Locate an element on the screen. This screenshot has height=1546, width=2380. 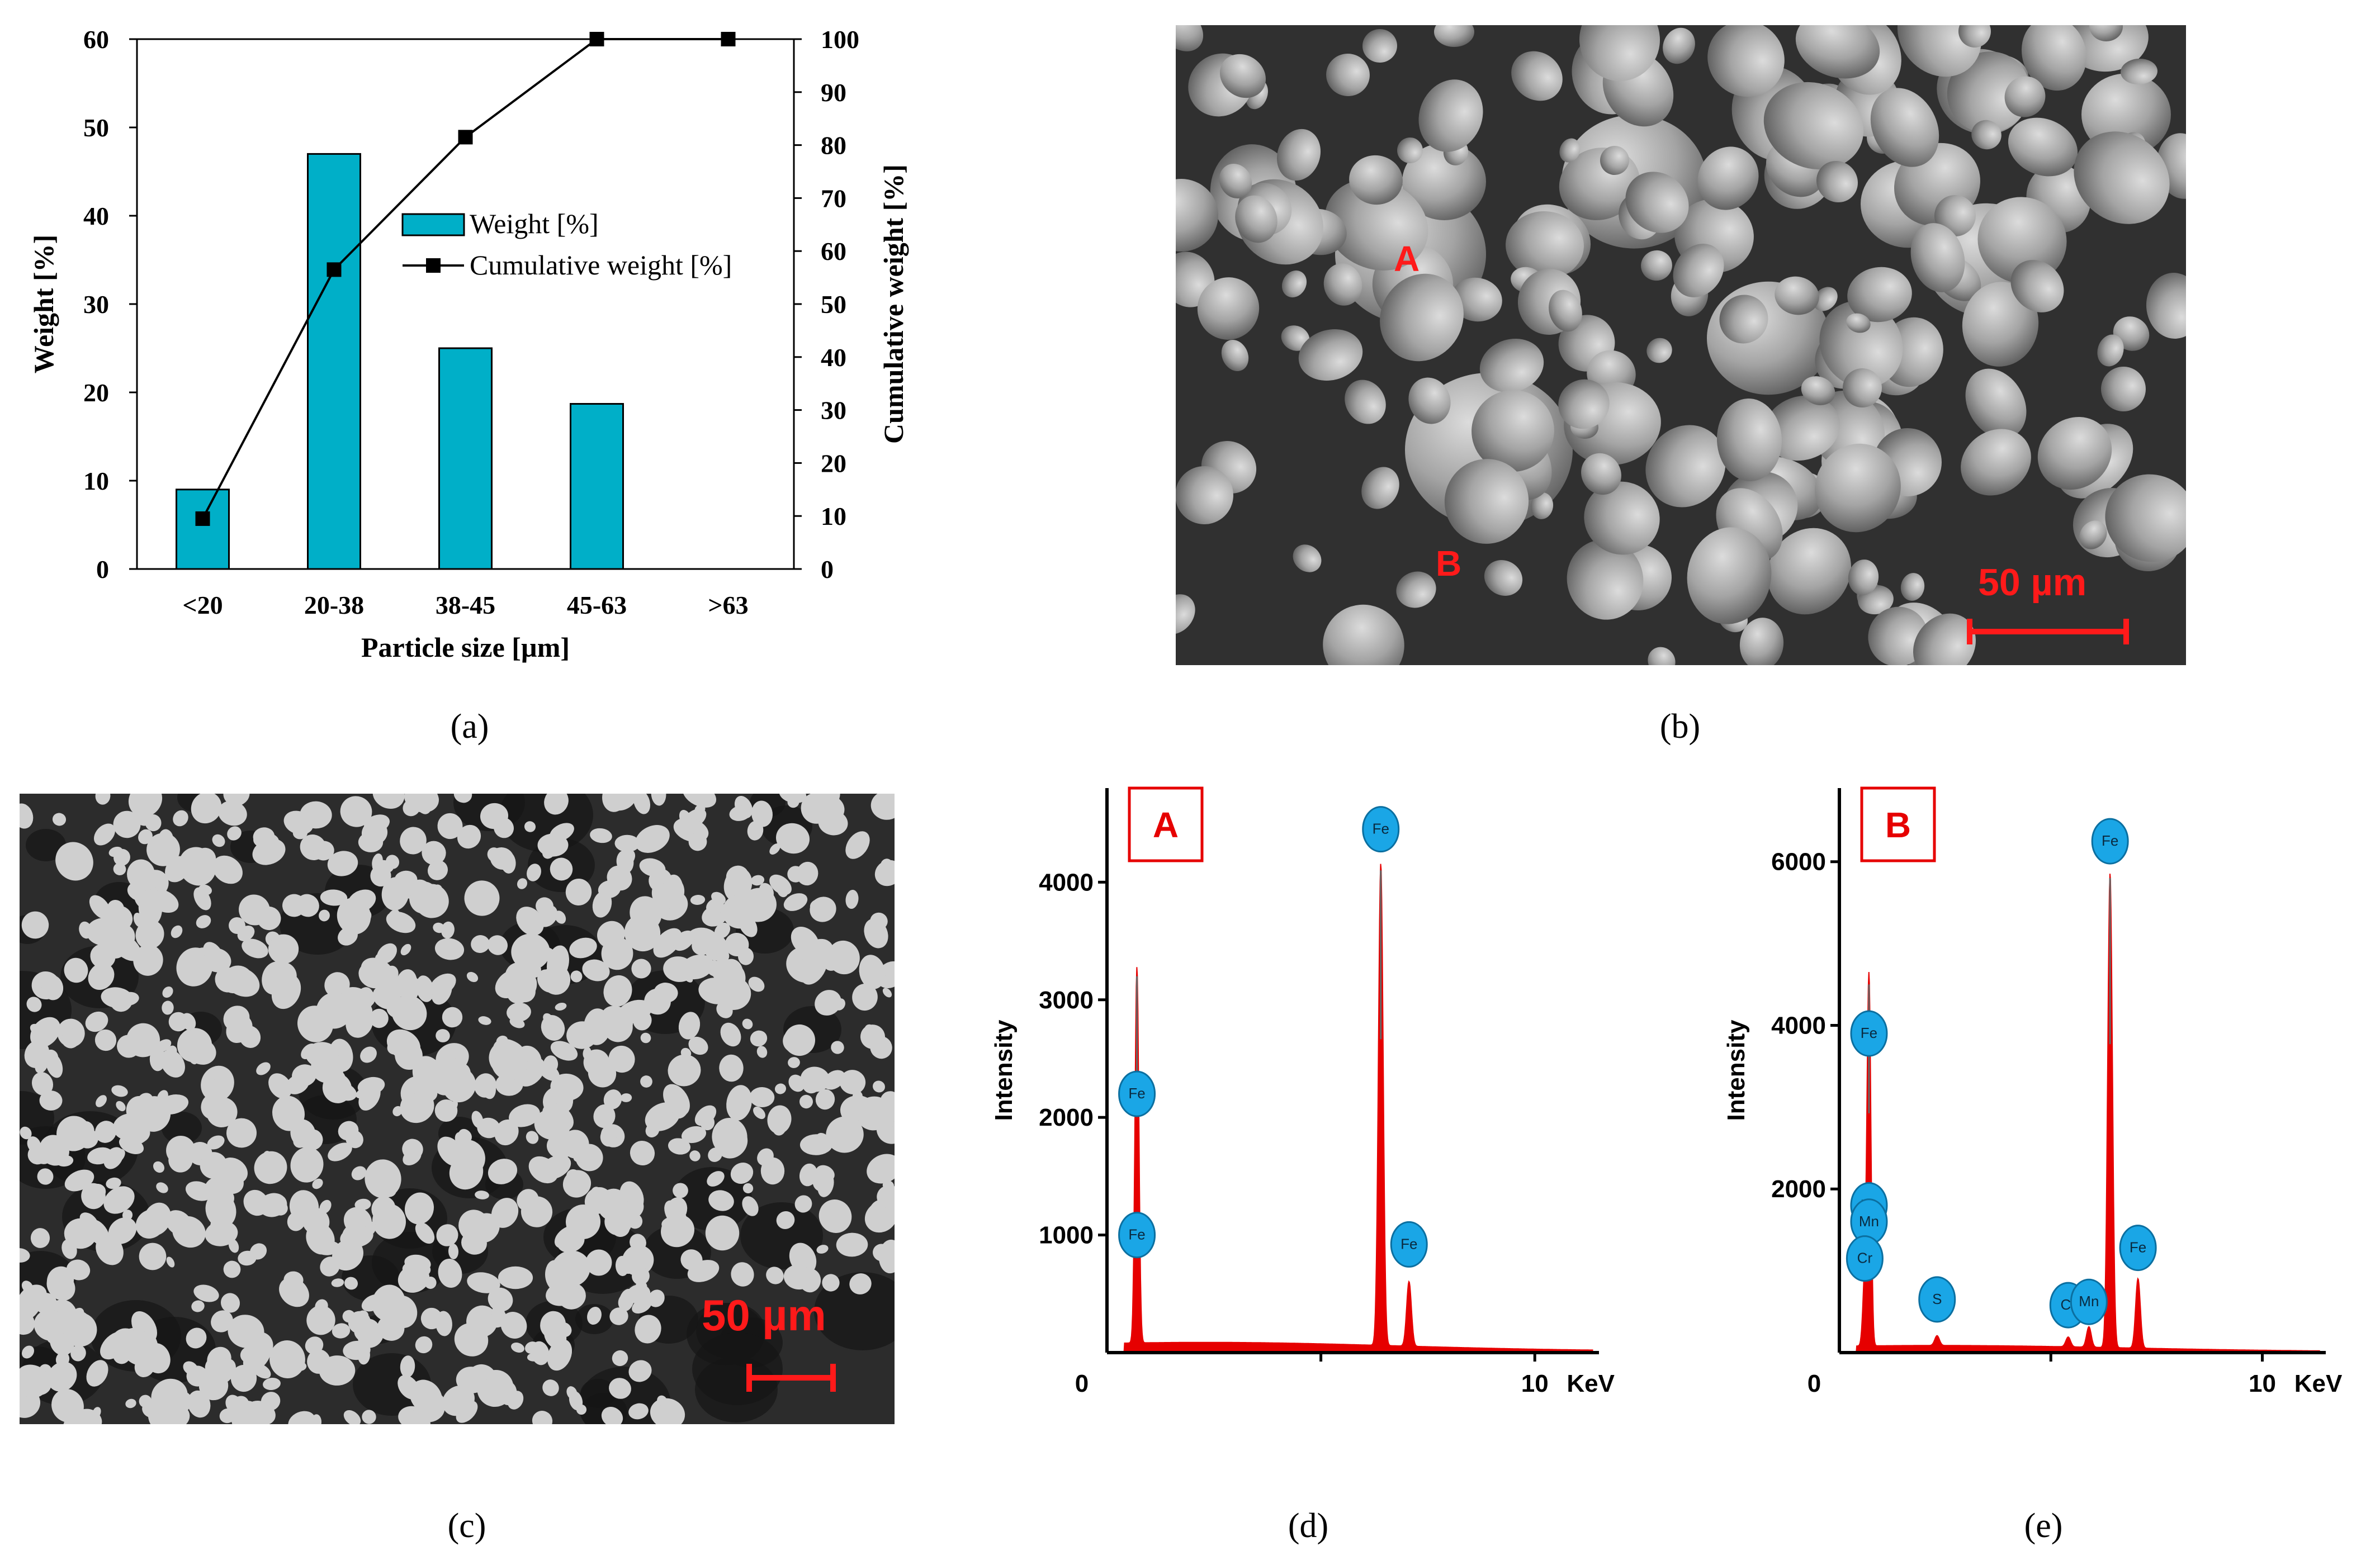
element-label: S is located at coordinates (1937, 1299).